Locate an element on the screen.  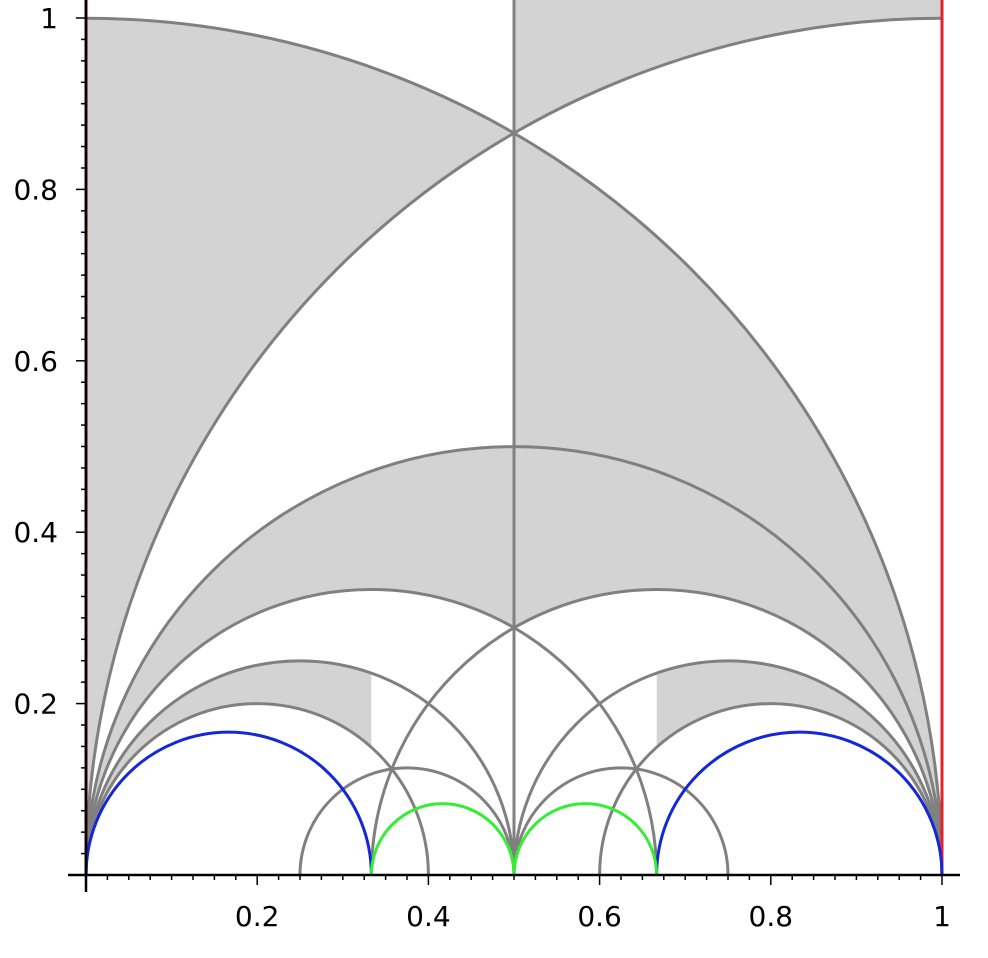
y-tick-label: 1 is located at coordinates (49, 18).